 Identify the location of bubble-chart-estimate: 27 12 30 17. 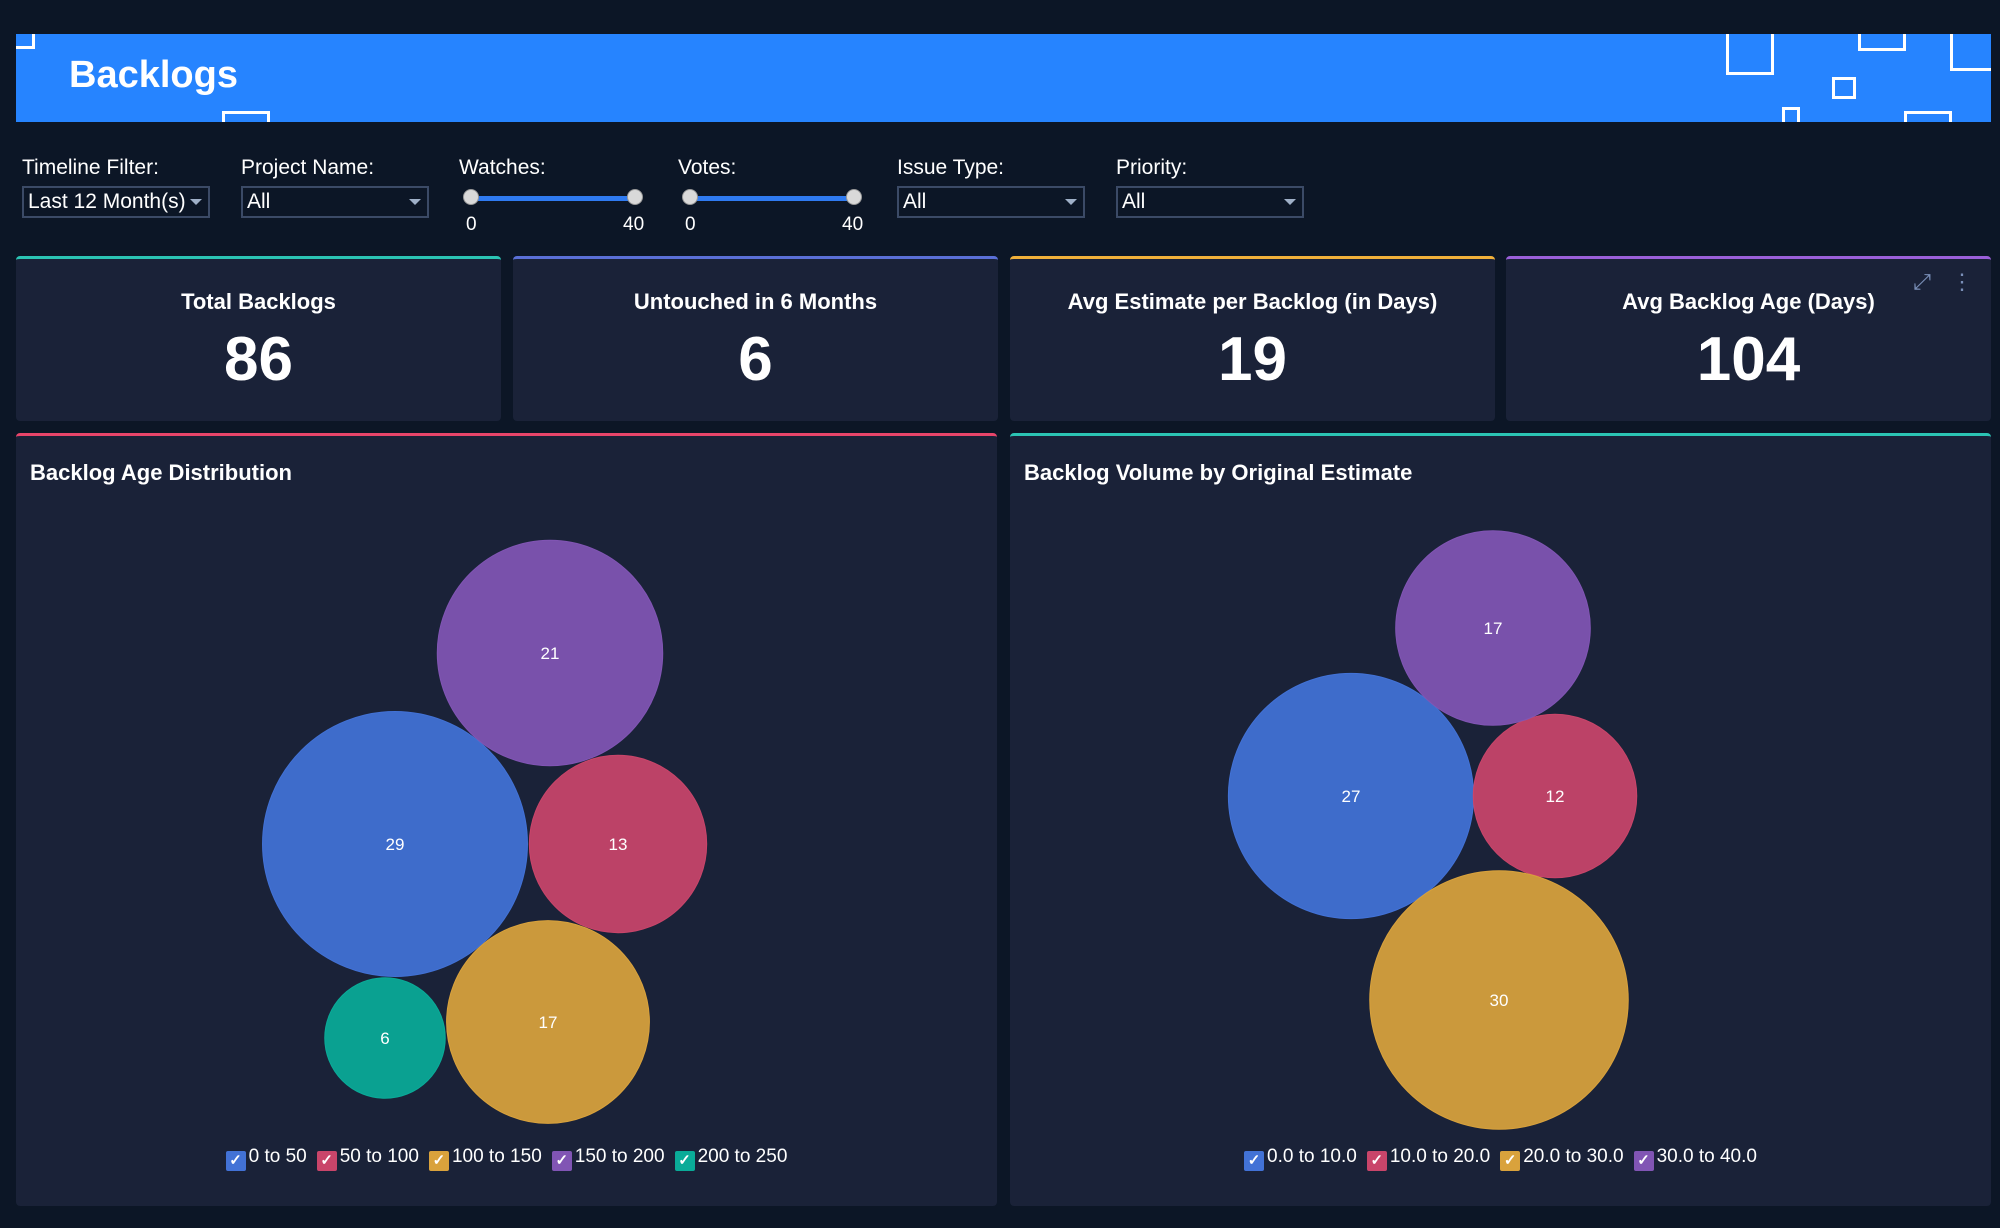
(1432, 830).